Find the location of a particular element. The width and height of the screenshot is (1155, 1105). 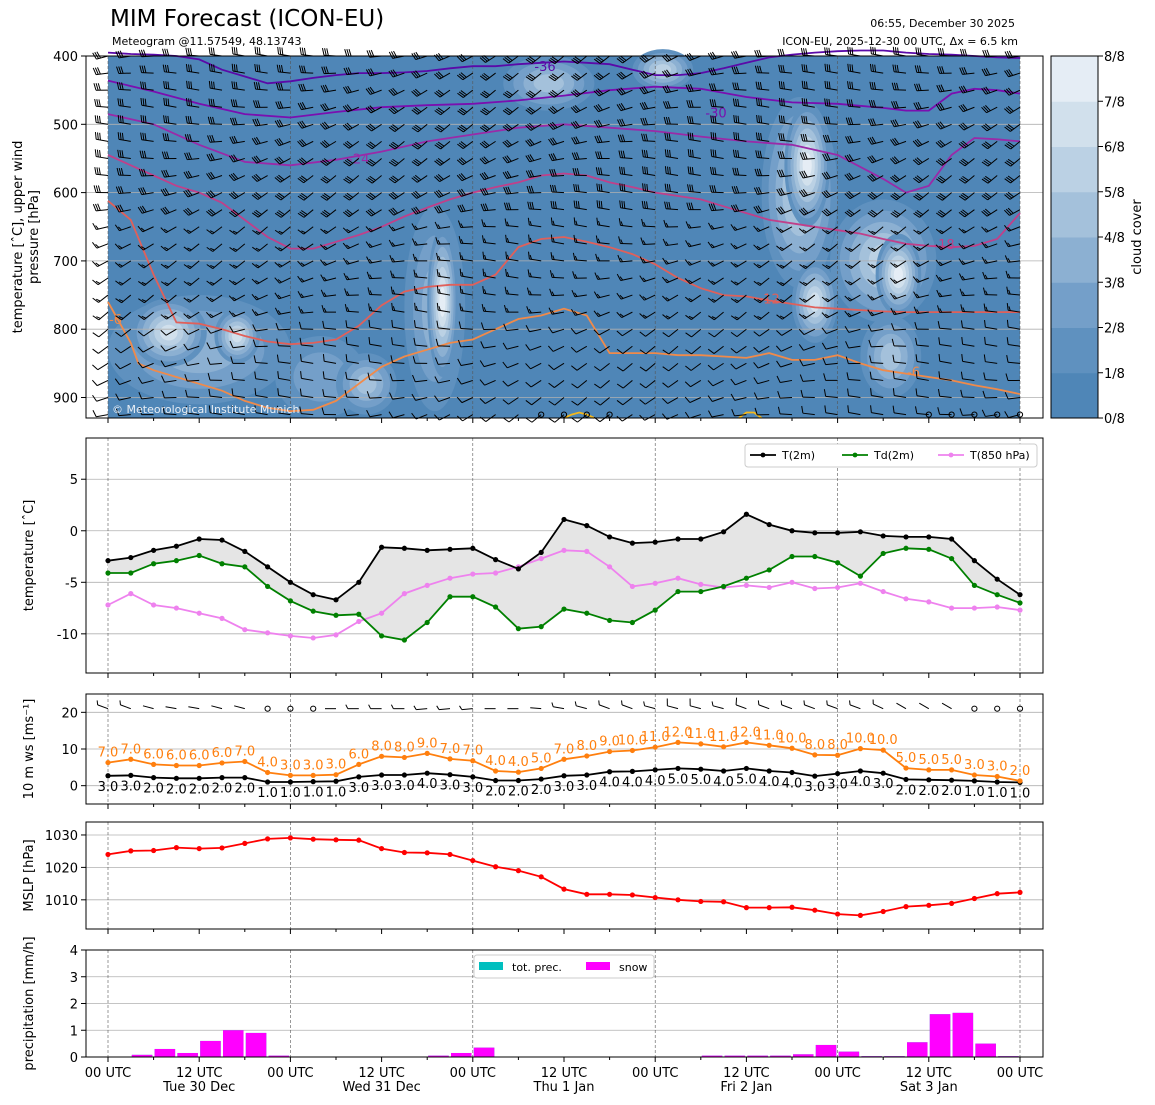

calm-wind-marker is located at coordinates (974, 708).